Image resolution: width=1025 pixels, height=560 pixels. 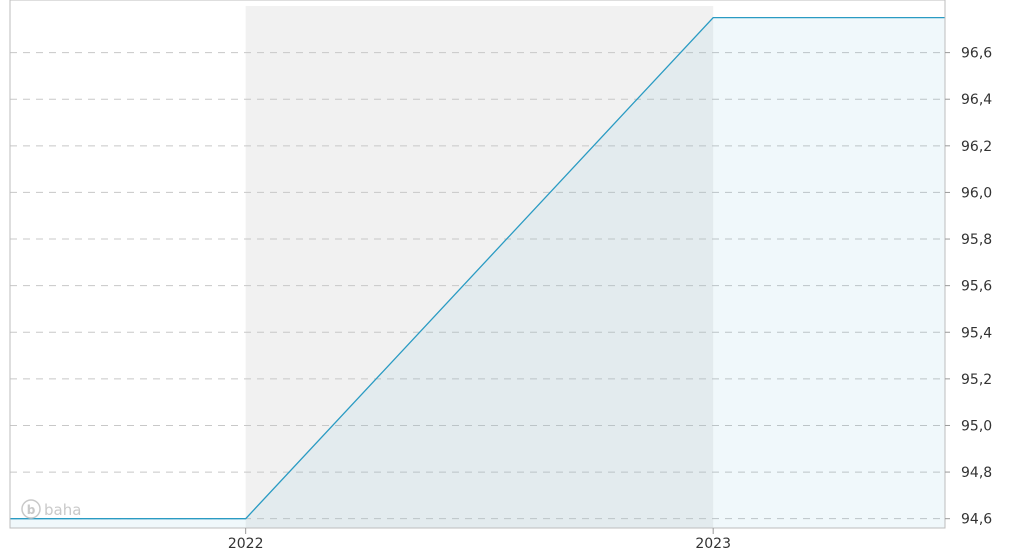 What do you see at coordinates (62, 510) in the screenshot?
I see `watermark-text: baha` at bounding box center [62, 510].